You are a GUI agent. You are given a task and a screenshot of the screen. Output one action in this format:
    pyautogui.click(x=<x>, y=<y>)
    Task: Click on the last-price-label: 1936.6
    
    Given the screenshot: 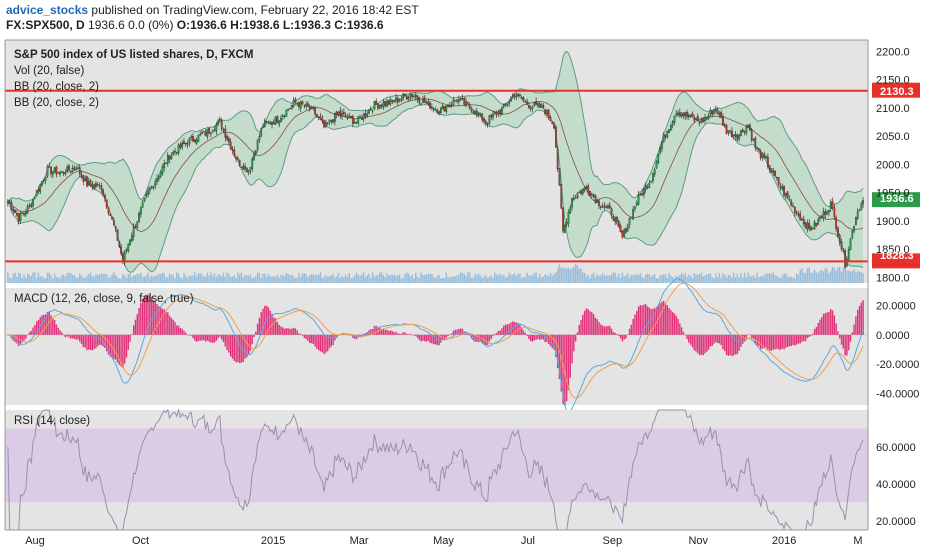 What is the action you would take?
    pyautogui.click(x=897, y=199)
    